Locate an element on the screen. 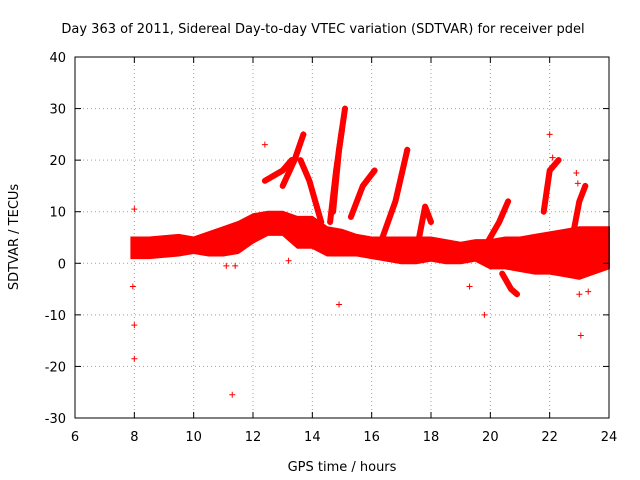 This screenshot has width=640, height=480. y-tick-label: 30 is located at coordinates (57, 110).